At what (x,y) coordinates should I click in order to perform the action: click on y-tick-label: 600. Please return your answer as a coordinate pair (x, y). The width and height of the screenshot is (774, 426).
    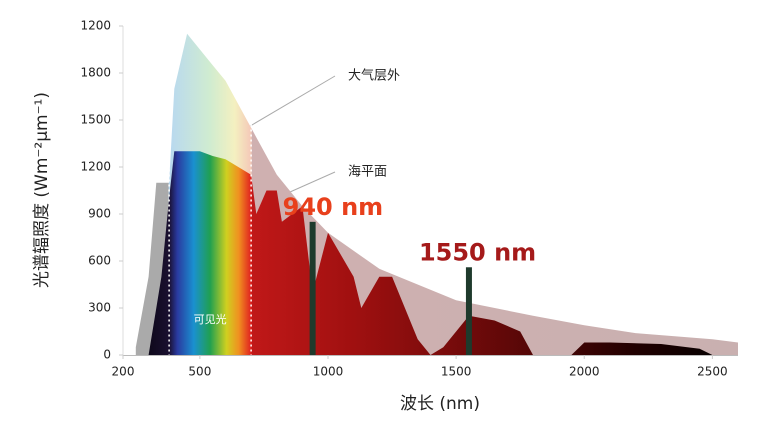
    Looking at the image, I should click on (99, 261).